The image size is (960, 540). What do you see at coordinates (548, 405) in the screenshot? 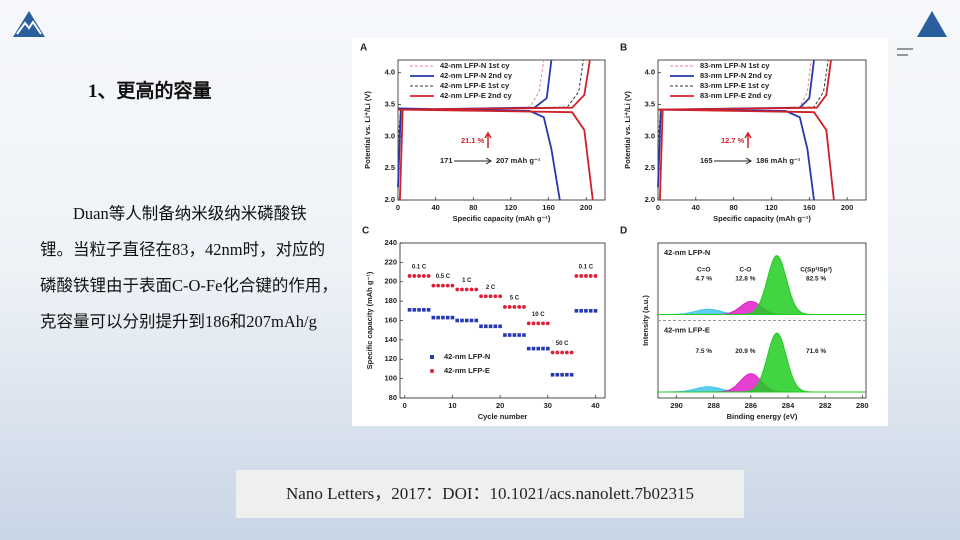
I see `x-tick-label: 30` at bounding box center [548, 405].